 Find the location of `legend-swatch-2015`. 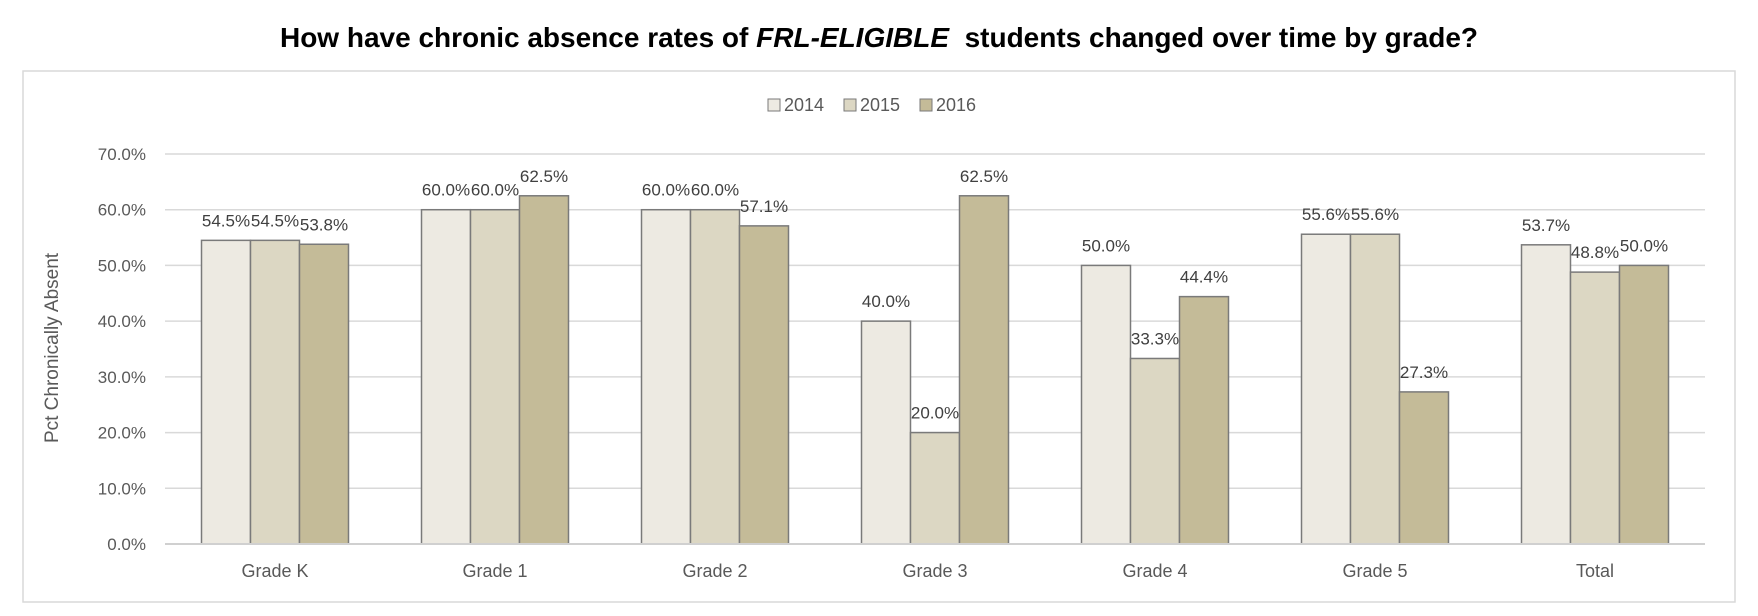

legend-swatch-2015 is located at coordinates (850, 105).